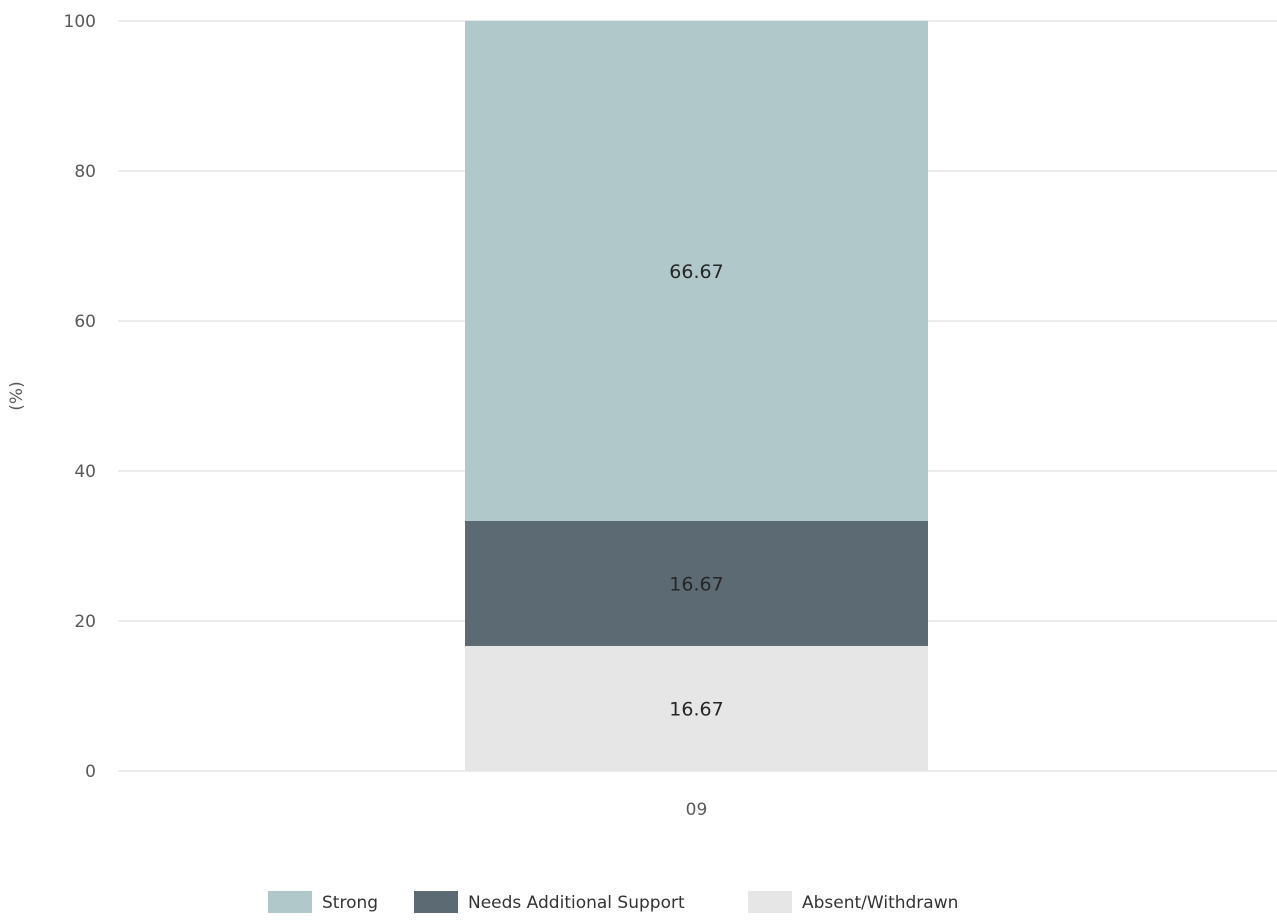  I want to click on y-axis-title: (%), so click(17, 395).